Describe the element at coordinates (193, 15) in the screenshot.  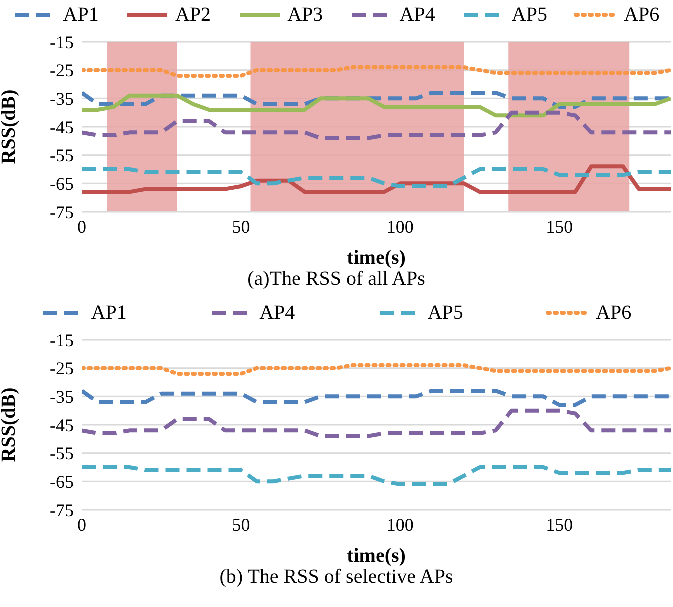
I see `legend-label: AP2` at that location.